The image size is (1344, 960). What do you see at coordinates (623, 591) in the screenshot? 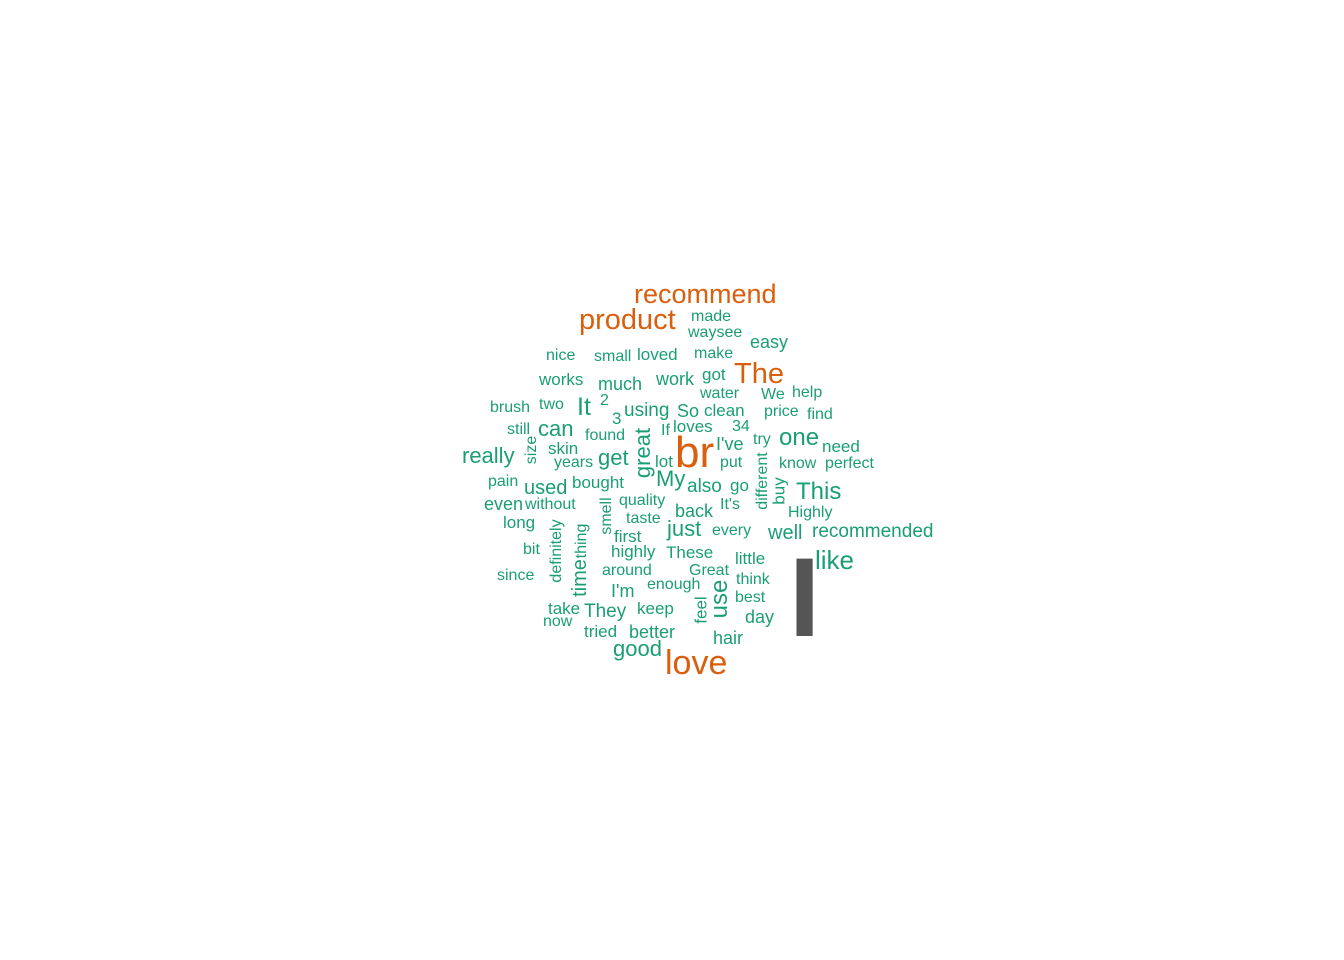
I see `word-im: I'm` at bounding box center [623, 591].